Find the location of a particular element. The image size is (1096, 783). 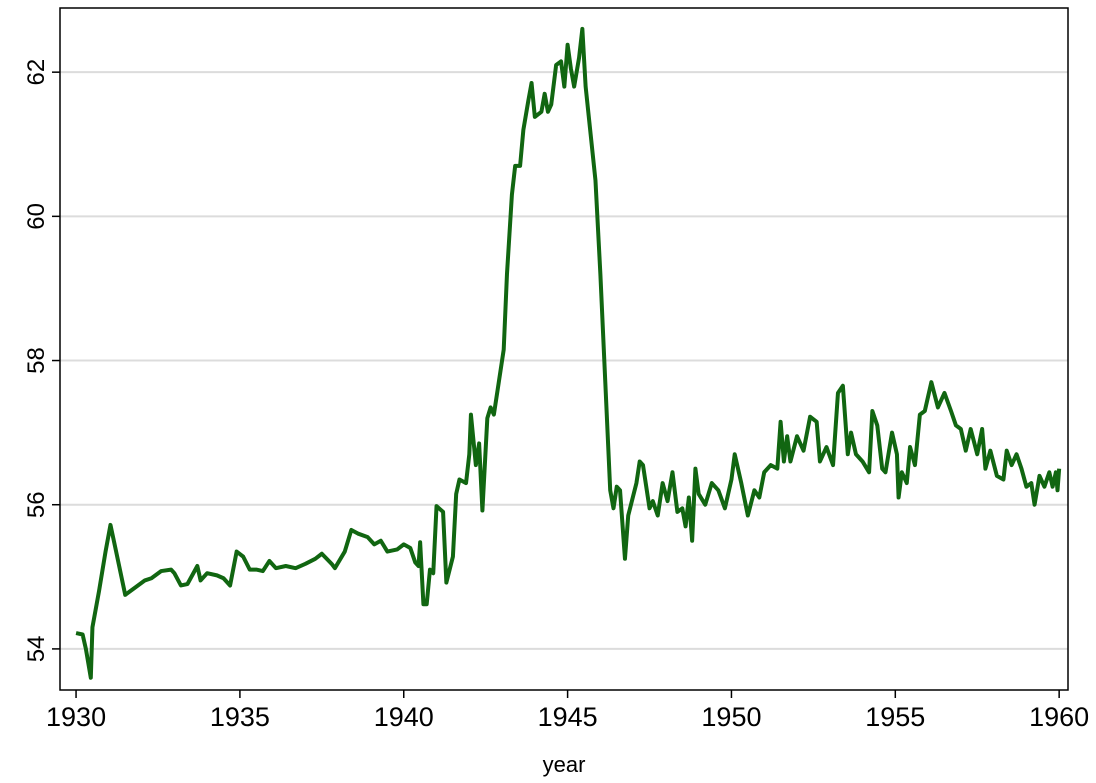

y-tick-label: 54 is located at coordinates (36, 649).